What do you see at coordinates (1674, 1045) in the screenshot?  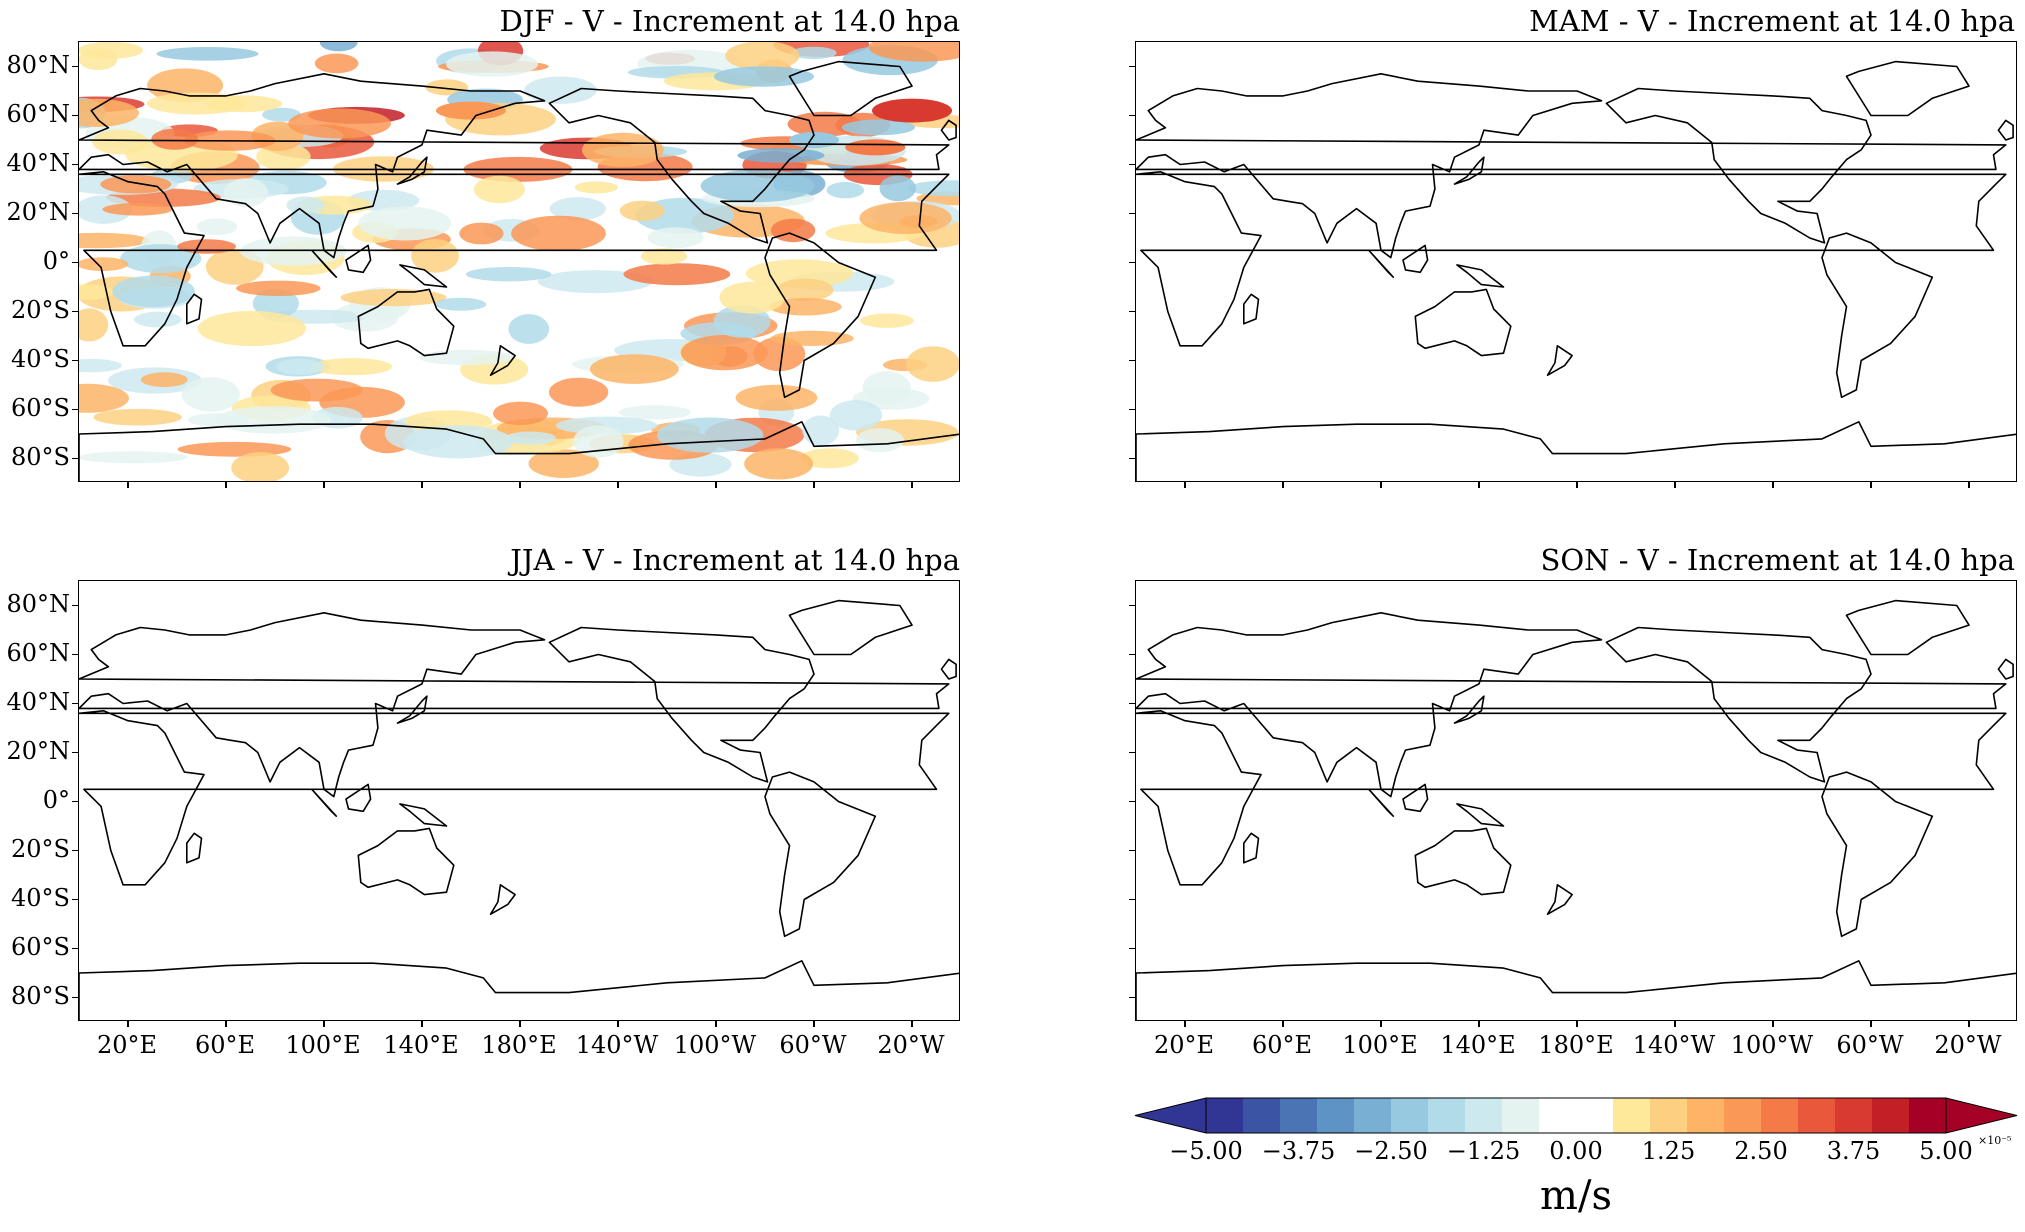 I see `longitude-tick-label: 140°W` at bounding box center [1674, 1045].